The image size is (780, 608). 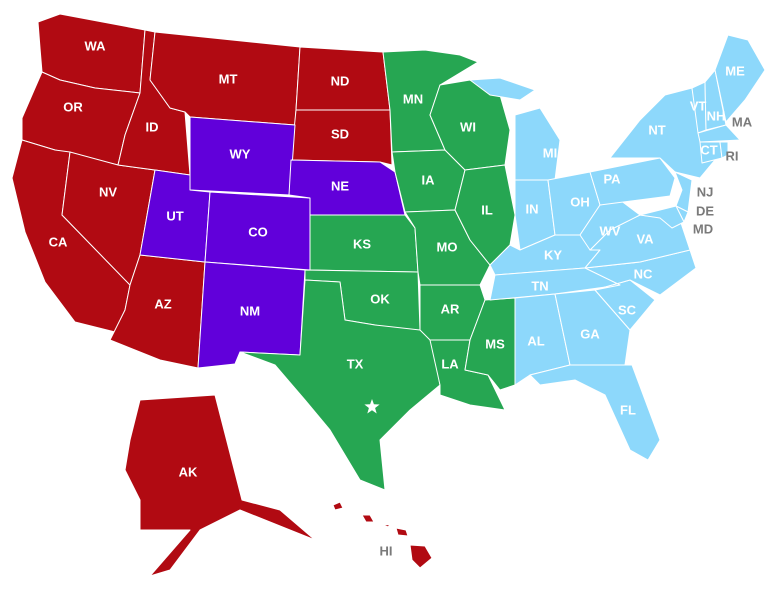 I want to click on state-label-ar: AR, so click(x=450, y=308).